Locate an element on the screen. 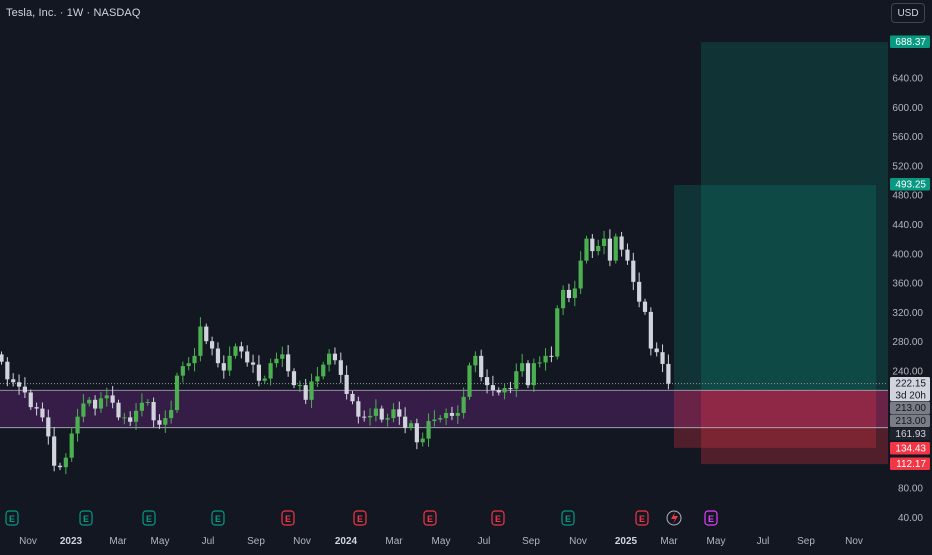  split-event-icon is located at coordinates (674, 518).